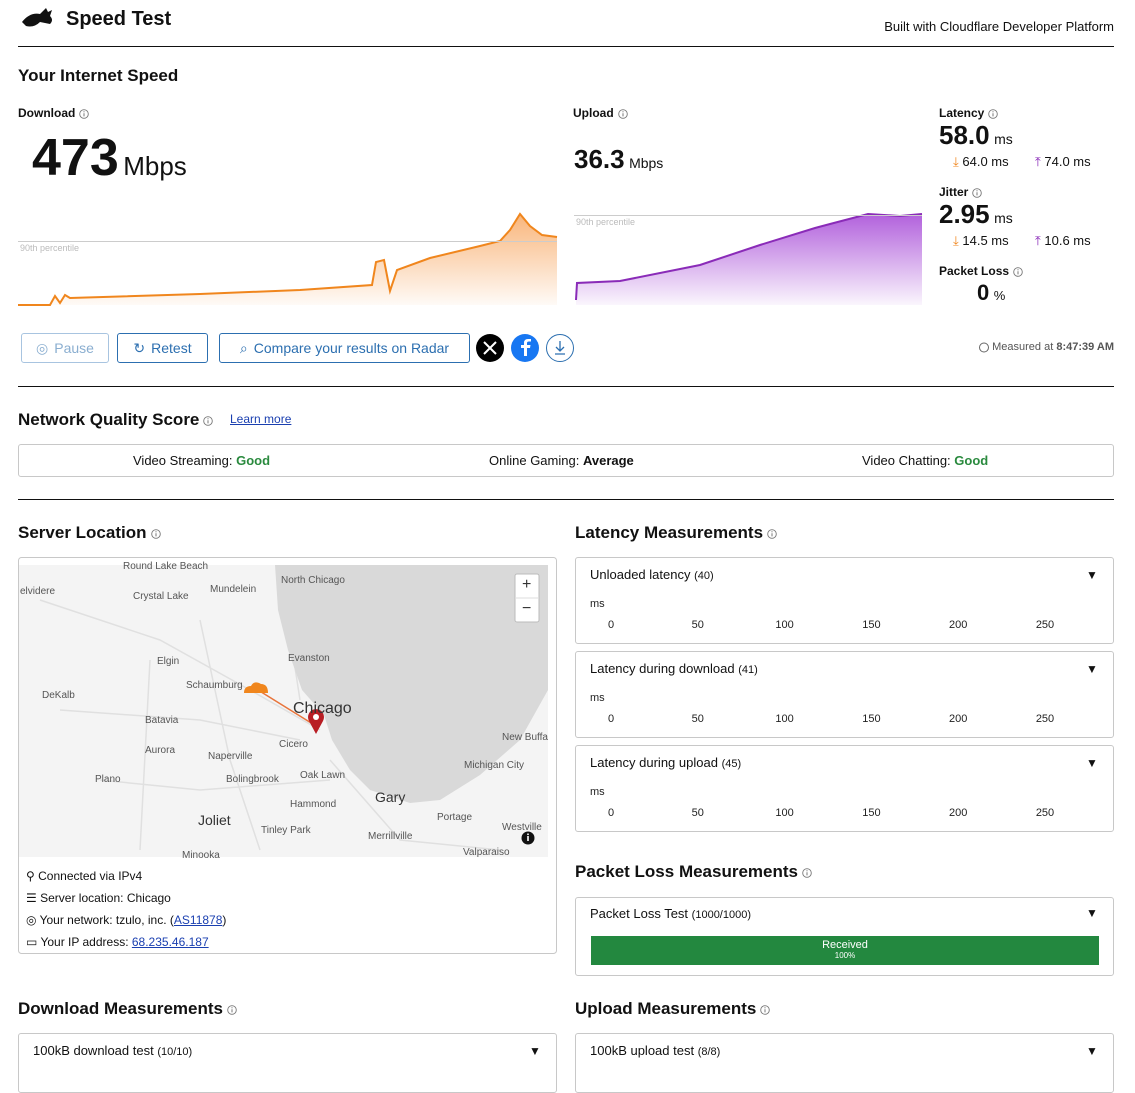  What do you see at coordinates (286, 830) in the screenshot?
I see `map-place: Tinley Park` at bounding box center [286, 830].